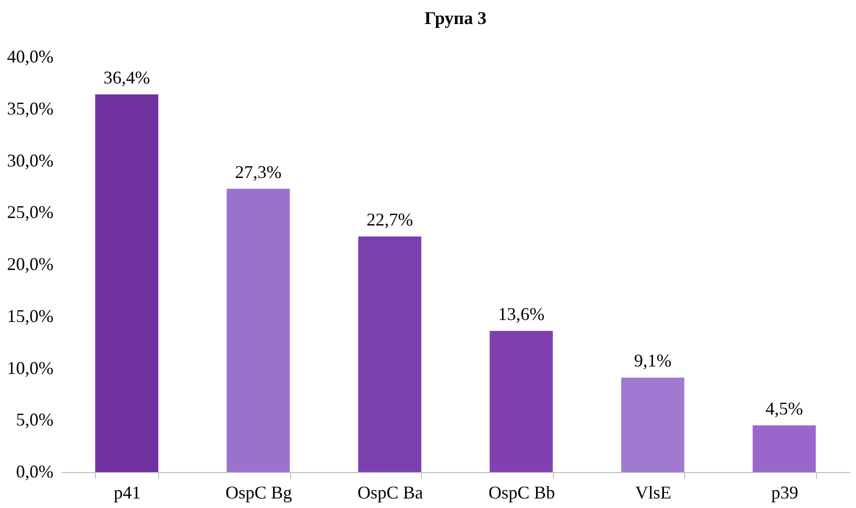  I want to click on x-tick-label: OspC Bb, so click(522, 492).